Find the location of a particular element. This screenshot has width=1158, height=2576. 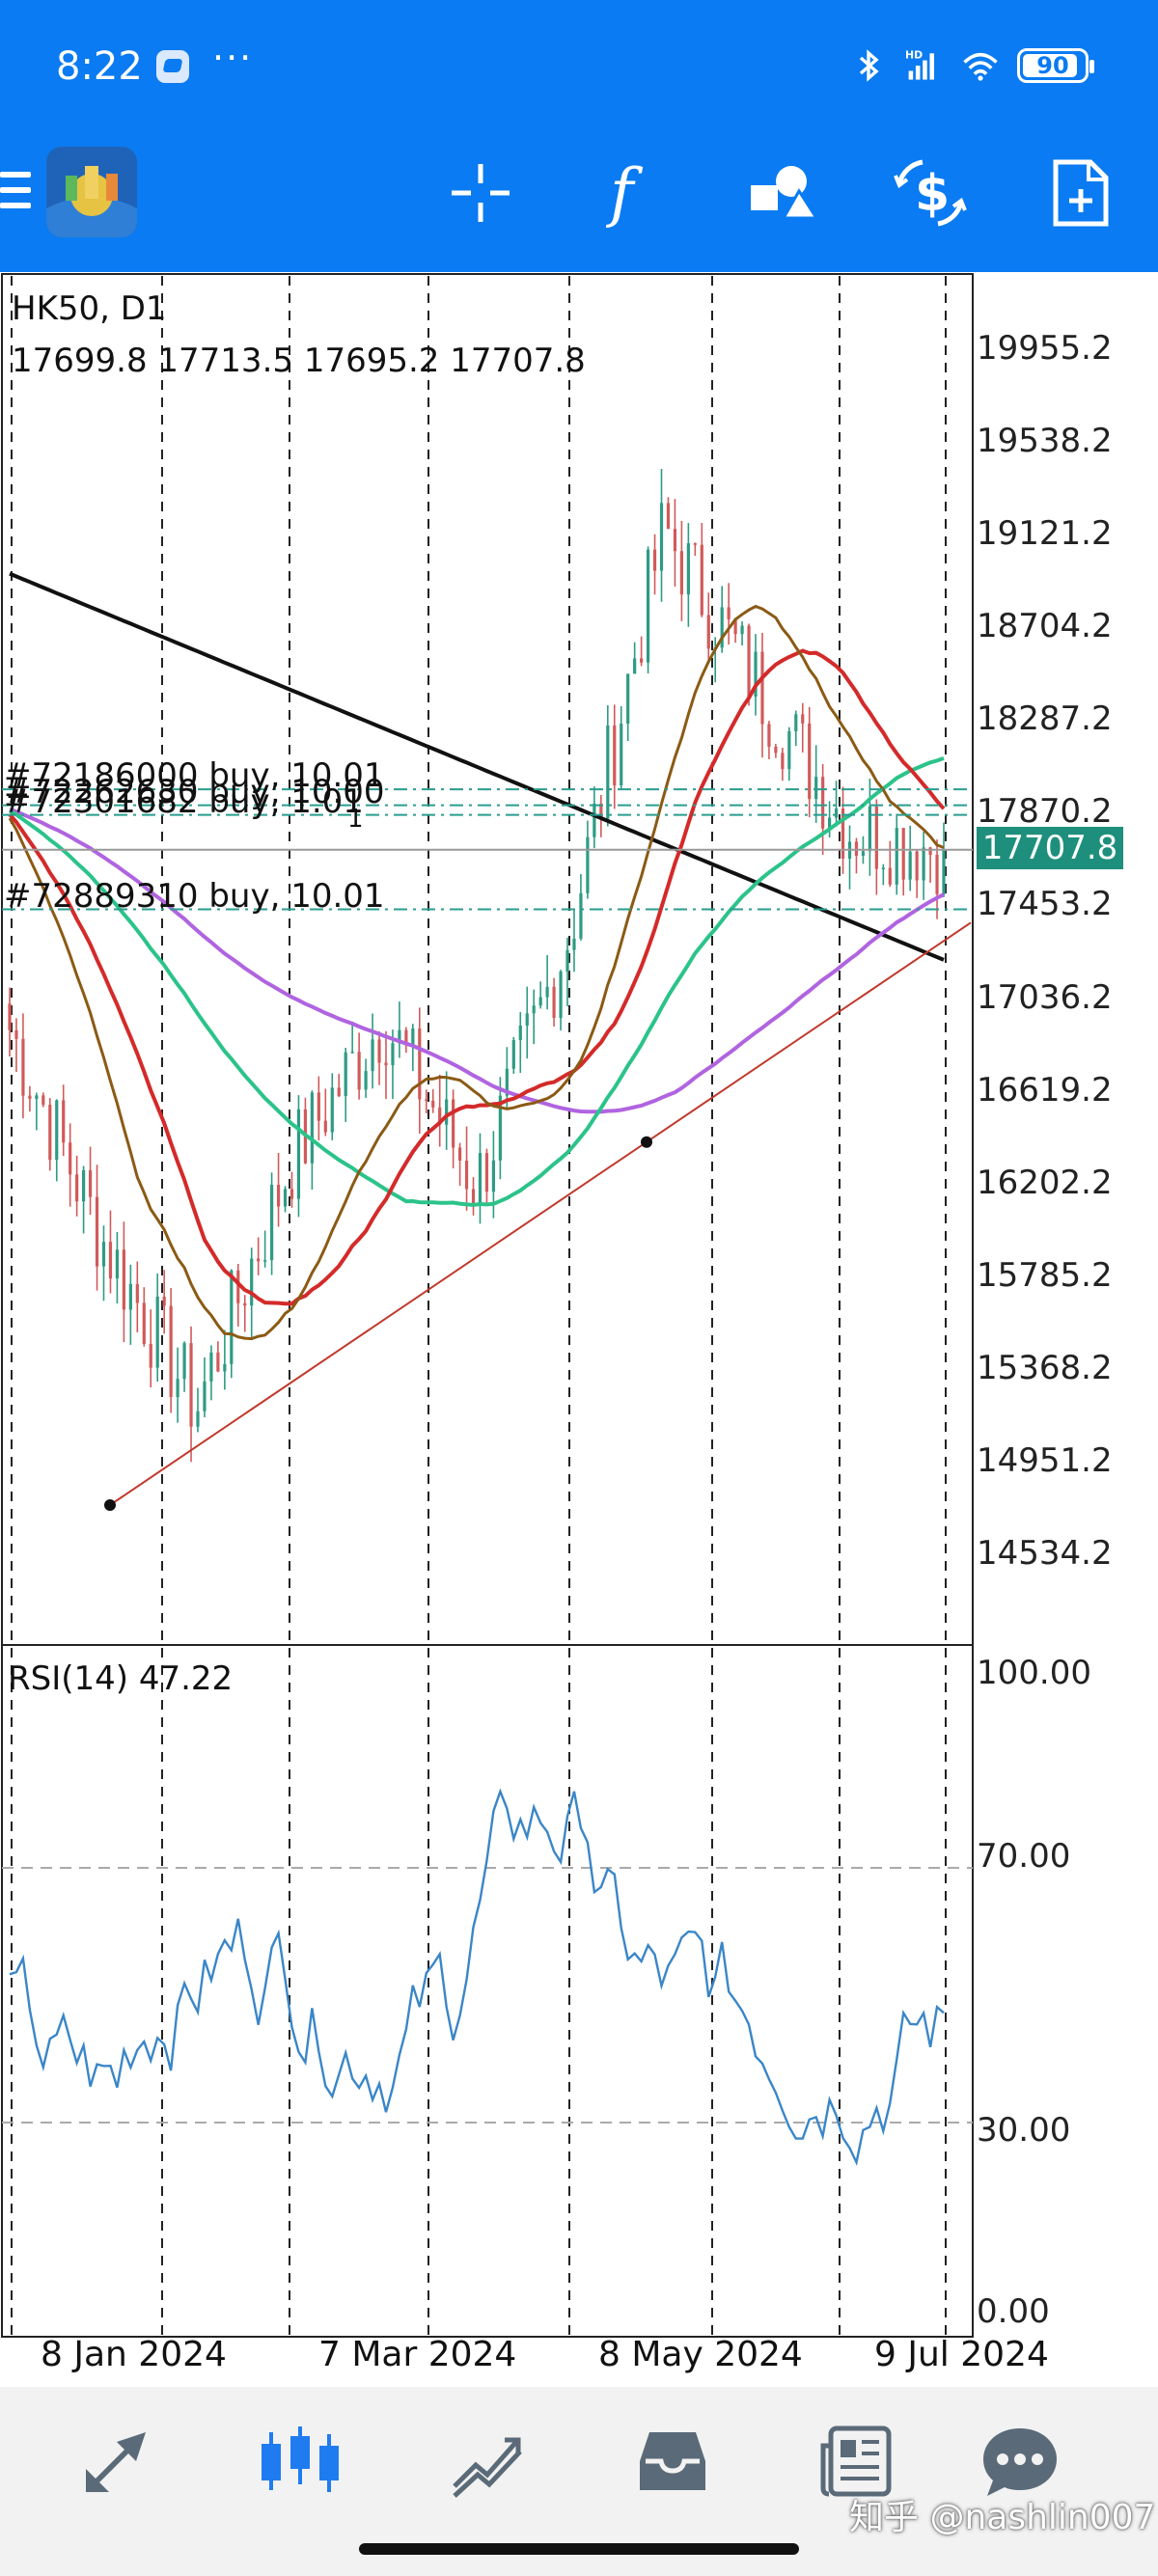

rsi-level-30: 30.00 is located at coordinates (1024, 2131).